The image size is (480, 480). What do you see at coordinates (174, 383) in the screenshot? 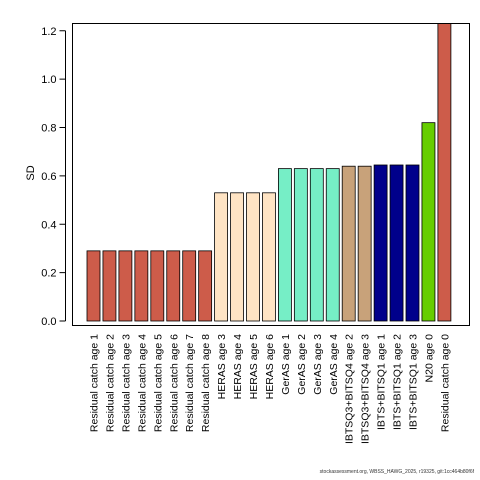
I see `x-tick-label: Residual catch age 6` at bounding box center [174, 383].